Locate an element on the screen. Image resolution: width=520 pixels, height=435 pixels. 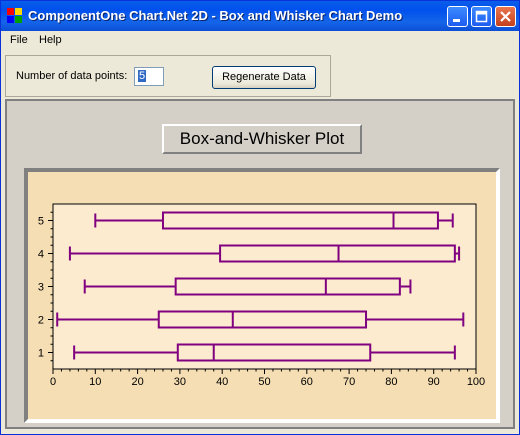
x-tick-label: 80 is located at coordinates (391, 382).